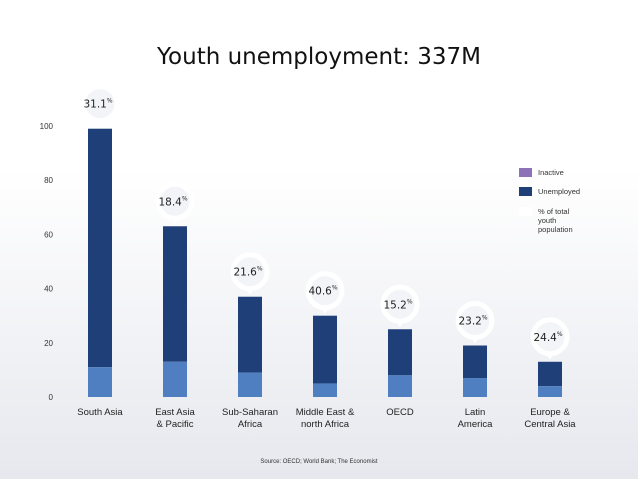  What do you see at coordinates (48, 234) in the screenshot?
I see `y-tick-label-3: 60` at bounding box center [48, 234].